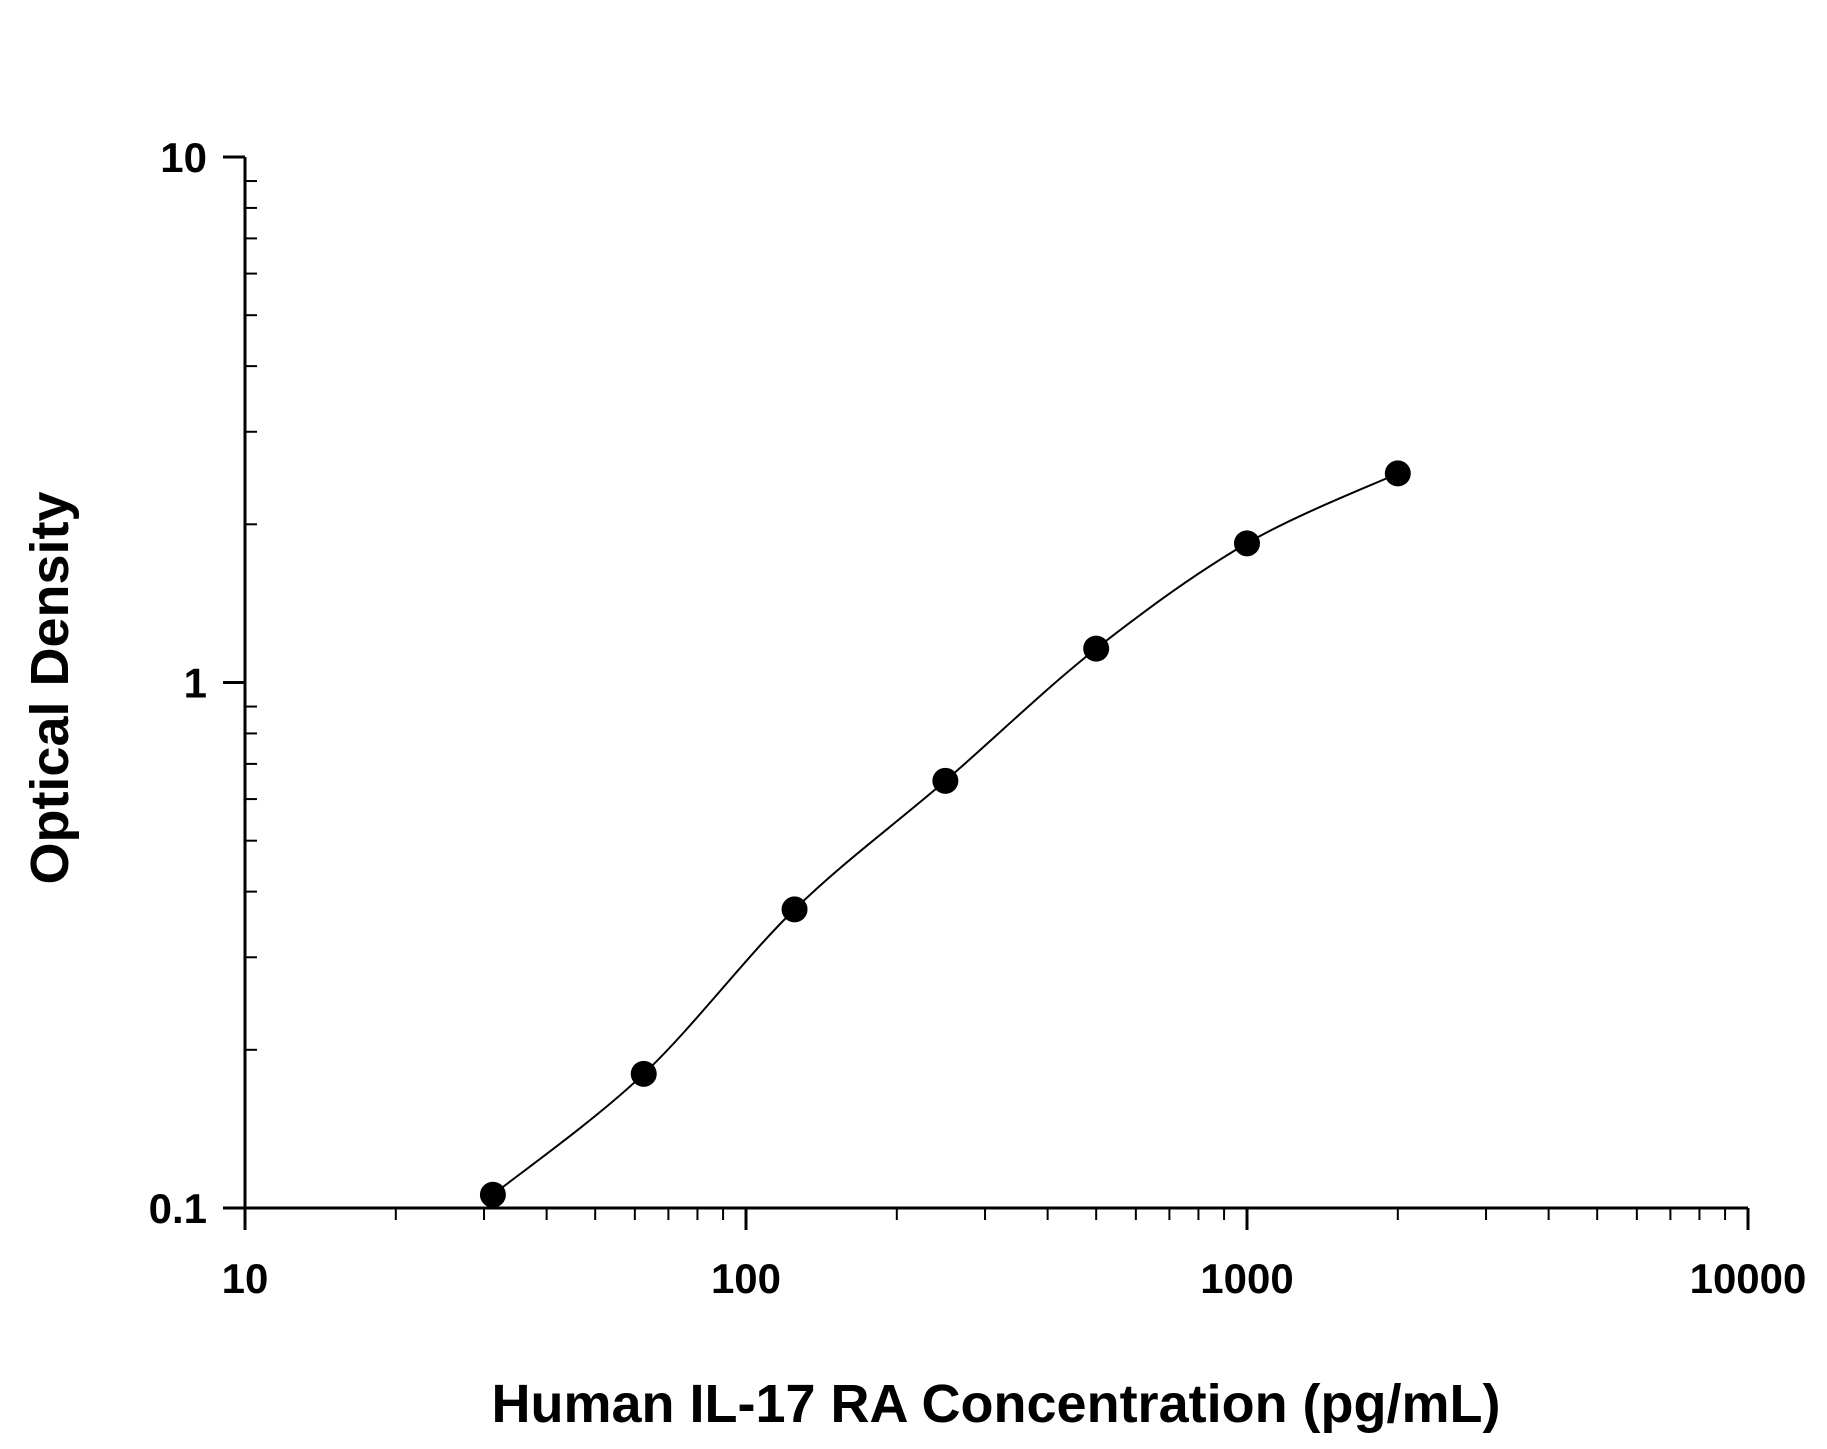 The width and height of the screenshot is (1827, 1449). I want to click on y-axis-title: Optical Density, so click(50, 687).